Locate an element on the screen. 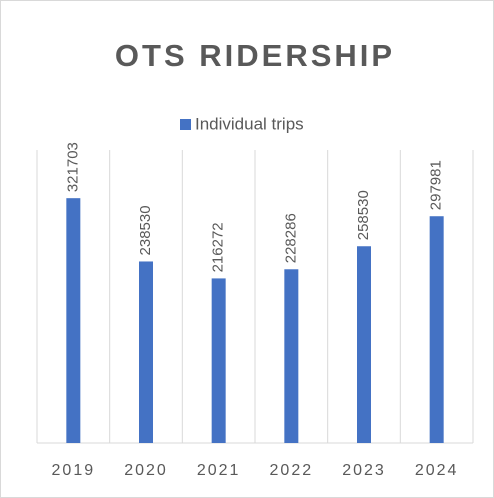 This screenshot has height=498, width=494. chart-title: OTS RIDERSHIP is located at coordinates (255, 55).